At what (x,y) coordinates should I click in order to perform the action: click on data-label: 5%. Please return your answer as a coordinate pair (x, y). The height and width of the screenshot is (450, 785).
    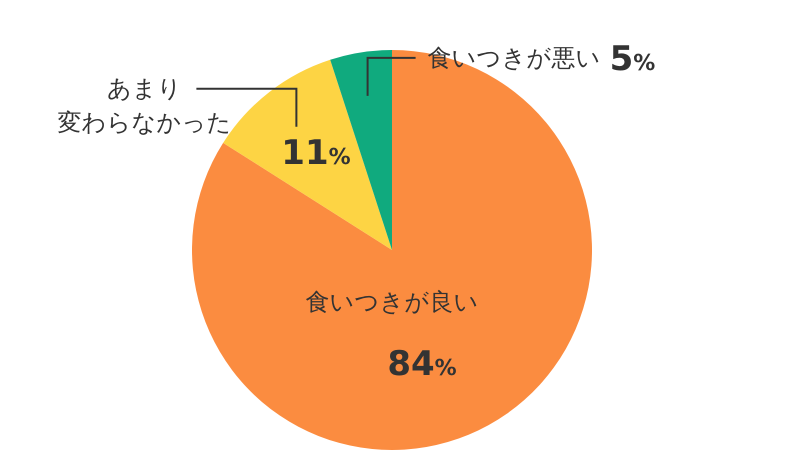
    Looking at the image, I should click on (633, 58).